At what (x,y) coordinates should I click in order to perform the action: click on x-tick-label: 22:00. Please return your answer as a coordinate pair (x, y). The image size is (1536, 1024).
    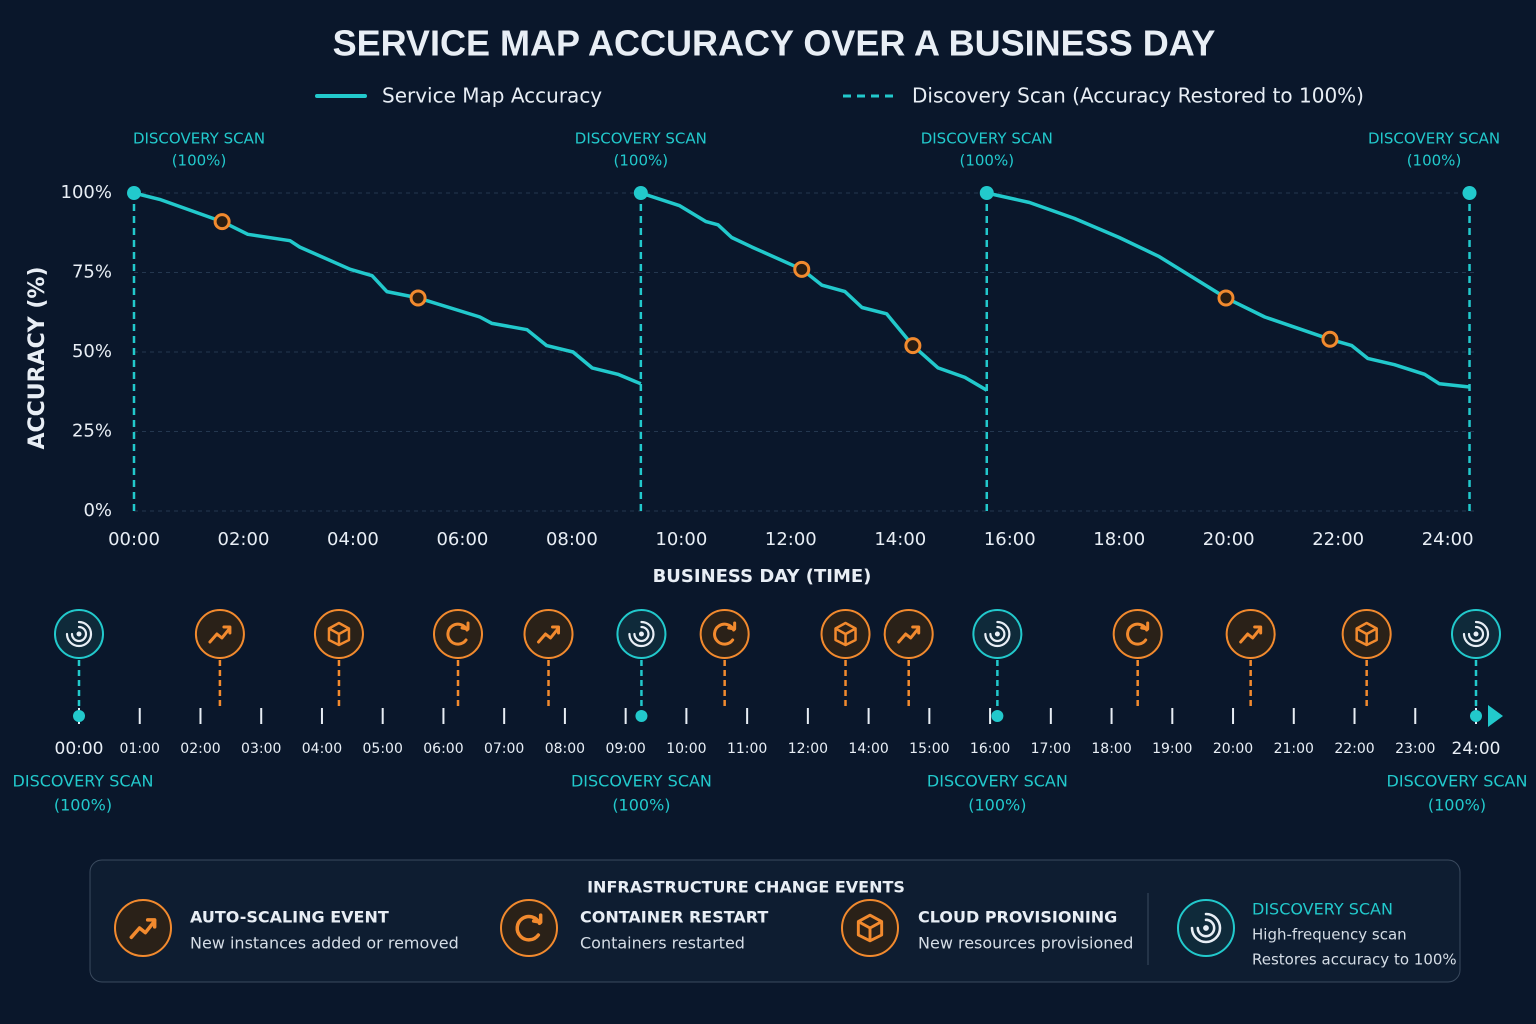
    Looking at the image, I should click on (1338, 539).